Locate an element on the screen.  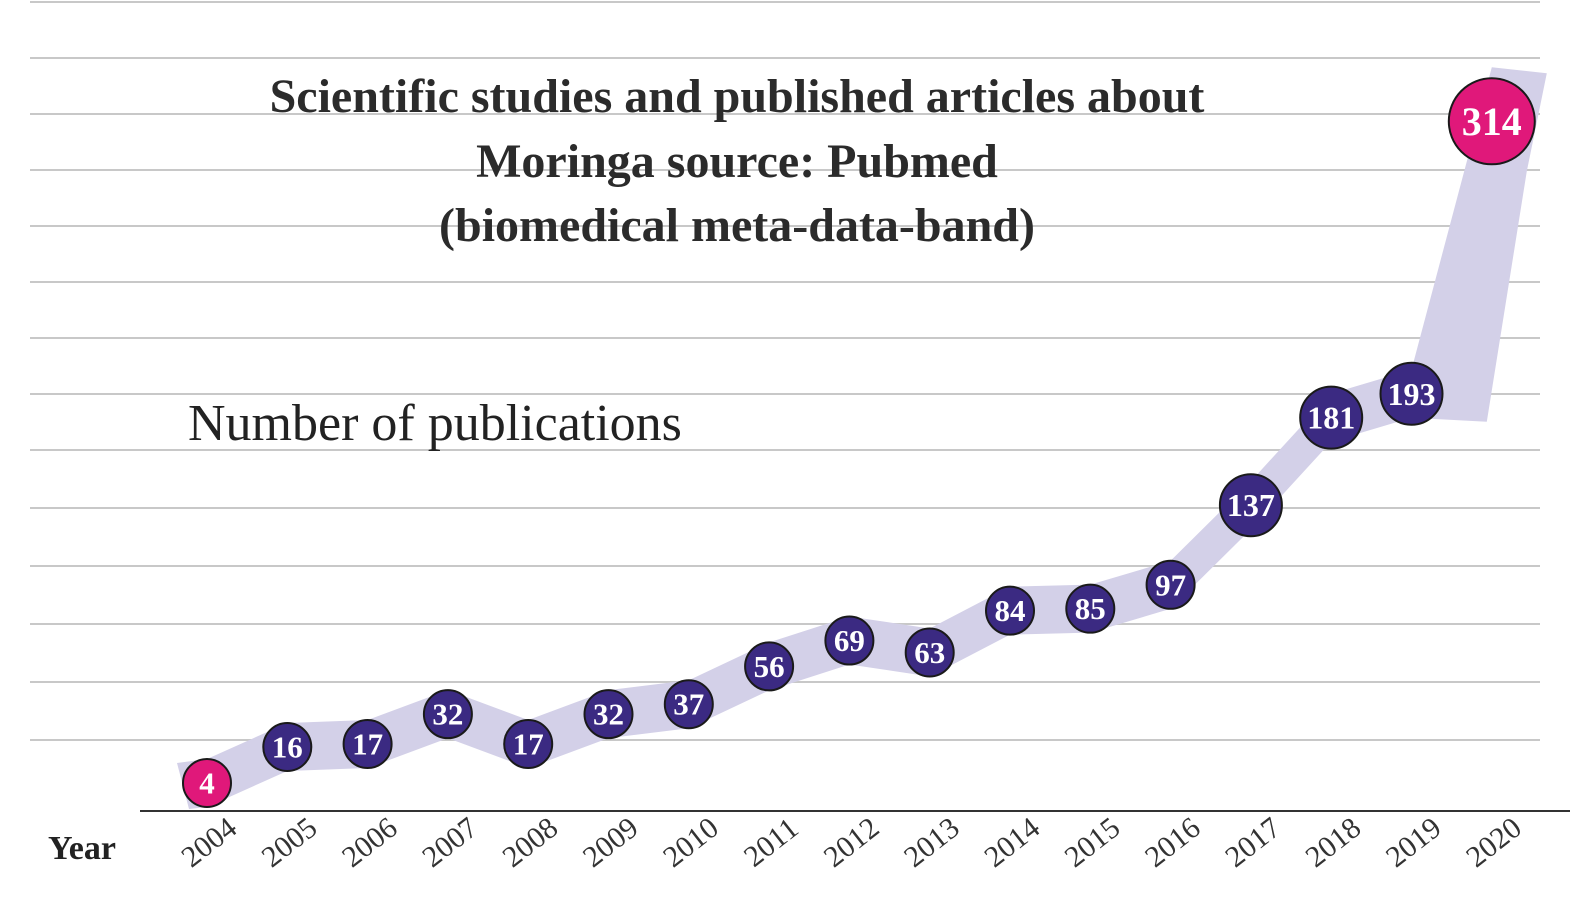
data-label: 137 is located at coordinates (1251, 505).